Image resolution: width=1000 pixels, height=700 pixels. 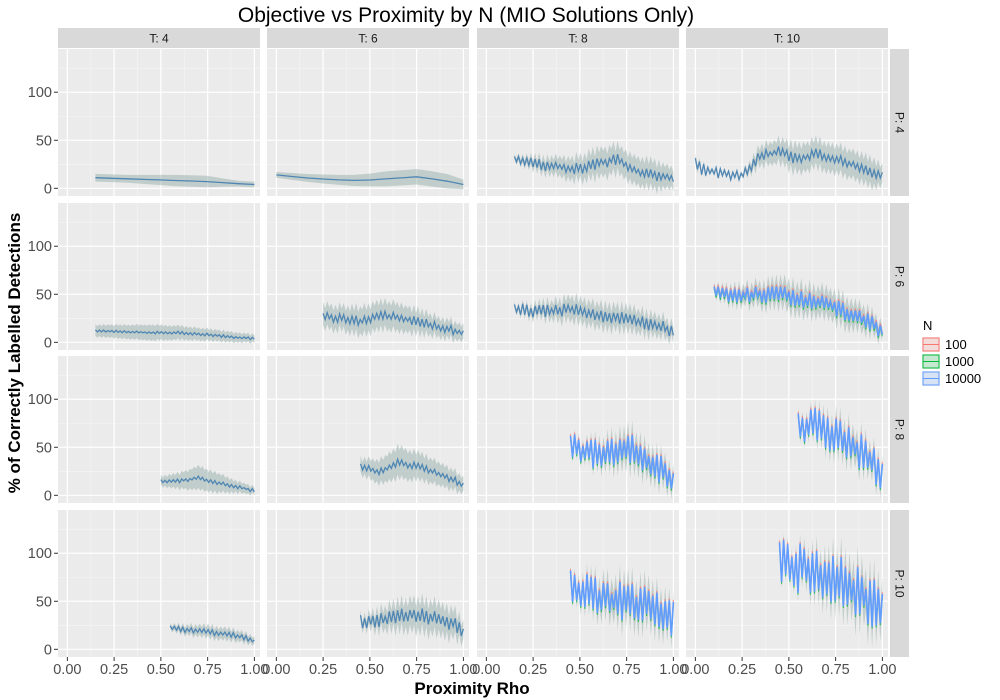 I want to click on strip-label-t-4: T: 4, so click(x=159, y=39).